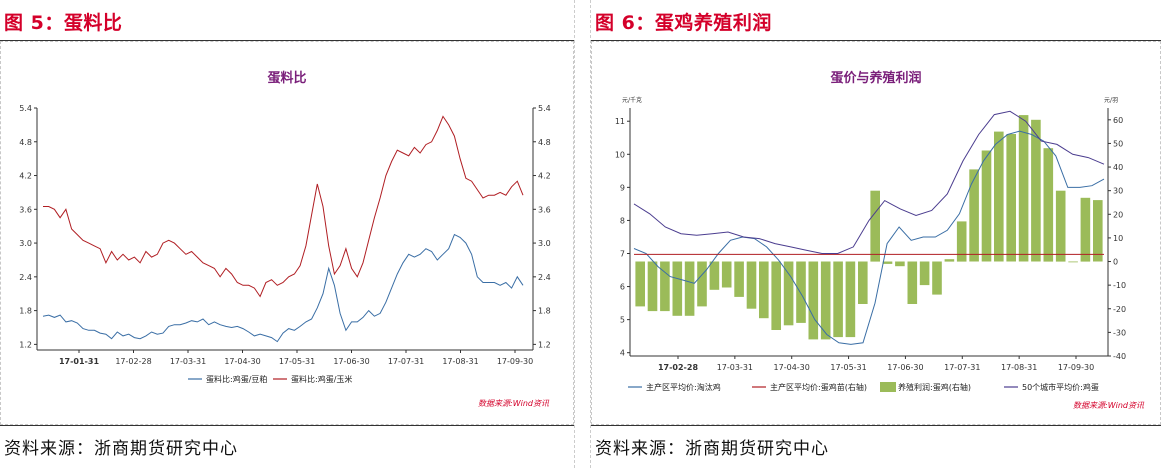 The image size is (1161, 468). What do you see at coordinates (25, 108) in the screenshot?
I see `left-y-tick-label: 5.4` at bounding box center [25, 108].